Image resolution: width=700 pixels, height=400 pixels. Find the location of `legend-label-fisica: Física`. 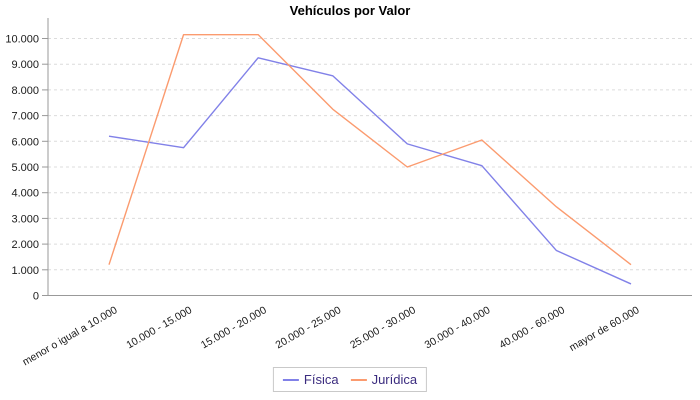

legend-label-fisica: Física is located at coordinates (321, 379).